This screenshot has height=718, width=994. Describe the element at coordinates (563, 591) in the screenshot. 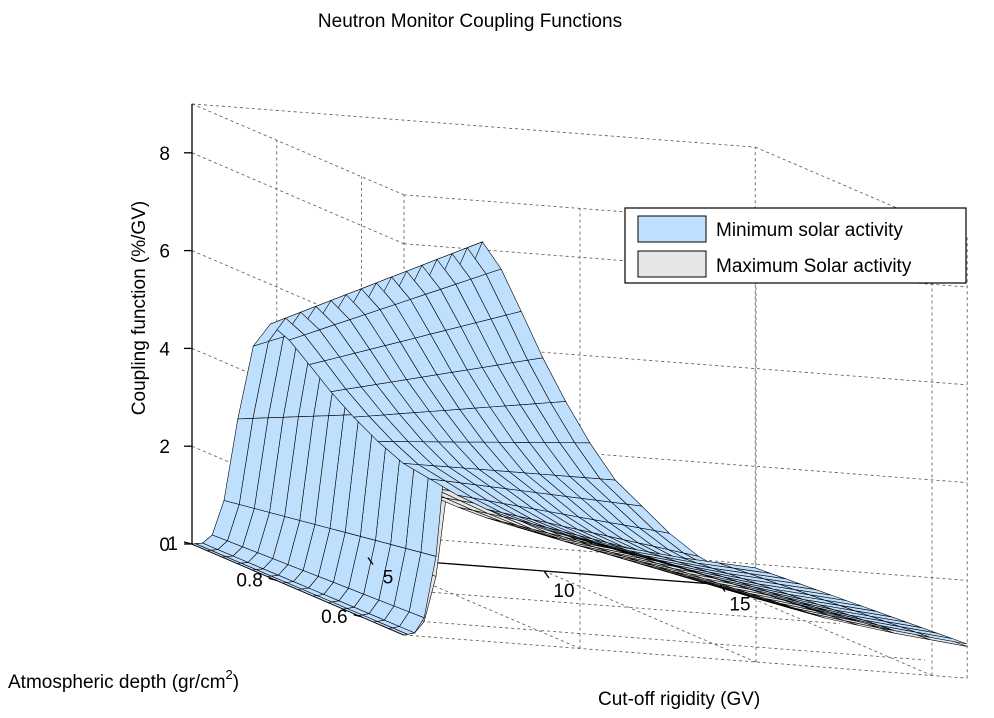

I see `x-tick-label: 10` at that location.